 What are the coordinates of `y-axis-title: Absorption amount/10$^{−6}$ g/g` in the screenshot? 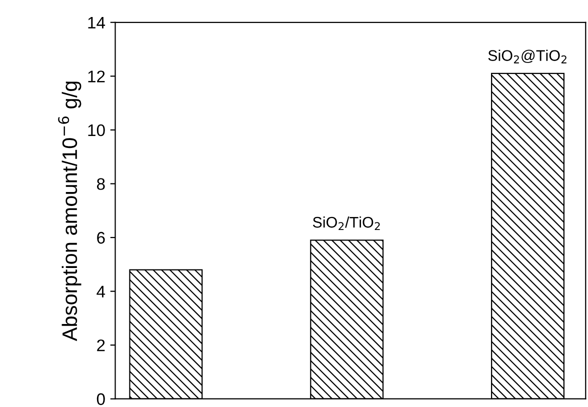 It's located at (70, 212).